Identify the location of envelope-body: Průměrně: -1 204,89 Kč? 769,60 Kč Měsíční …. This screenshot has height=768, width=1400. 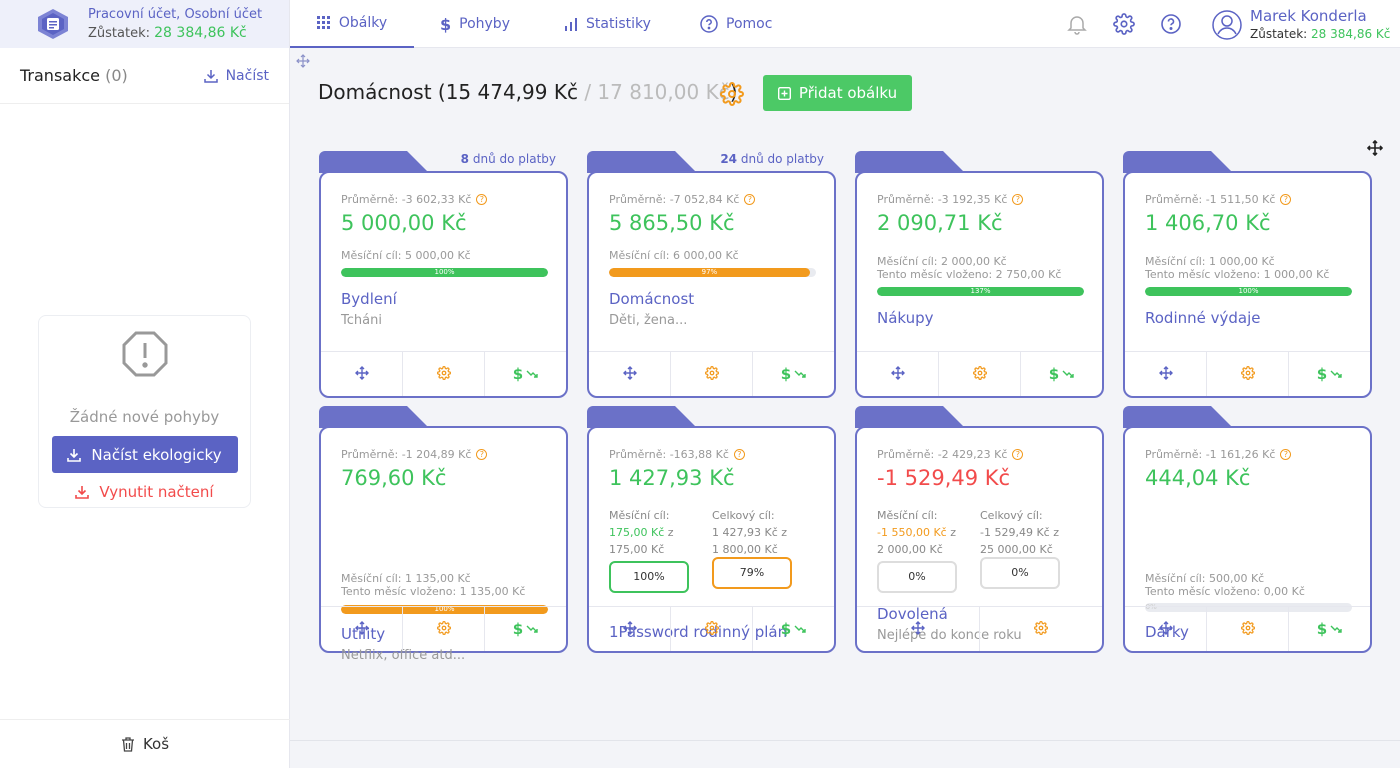
(443, 544).